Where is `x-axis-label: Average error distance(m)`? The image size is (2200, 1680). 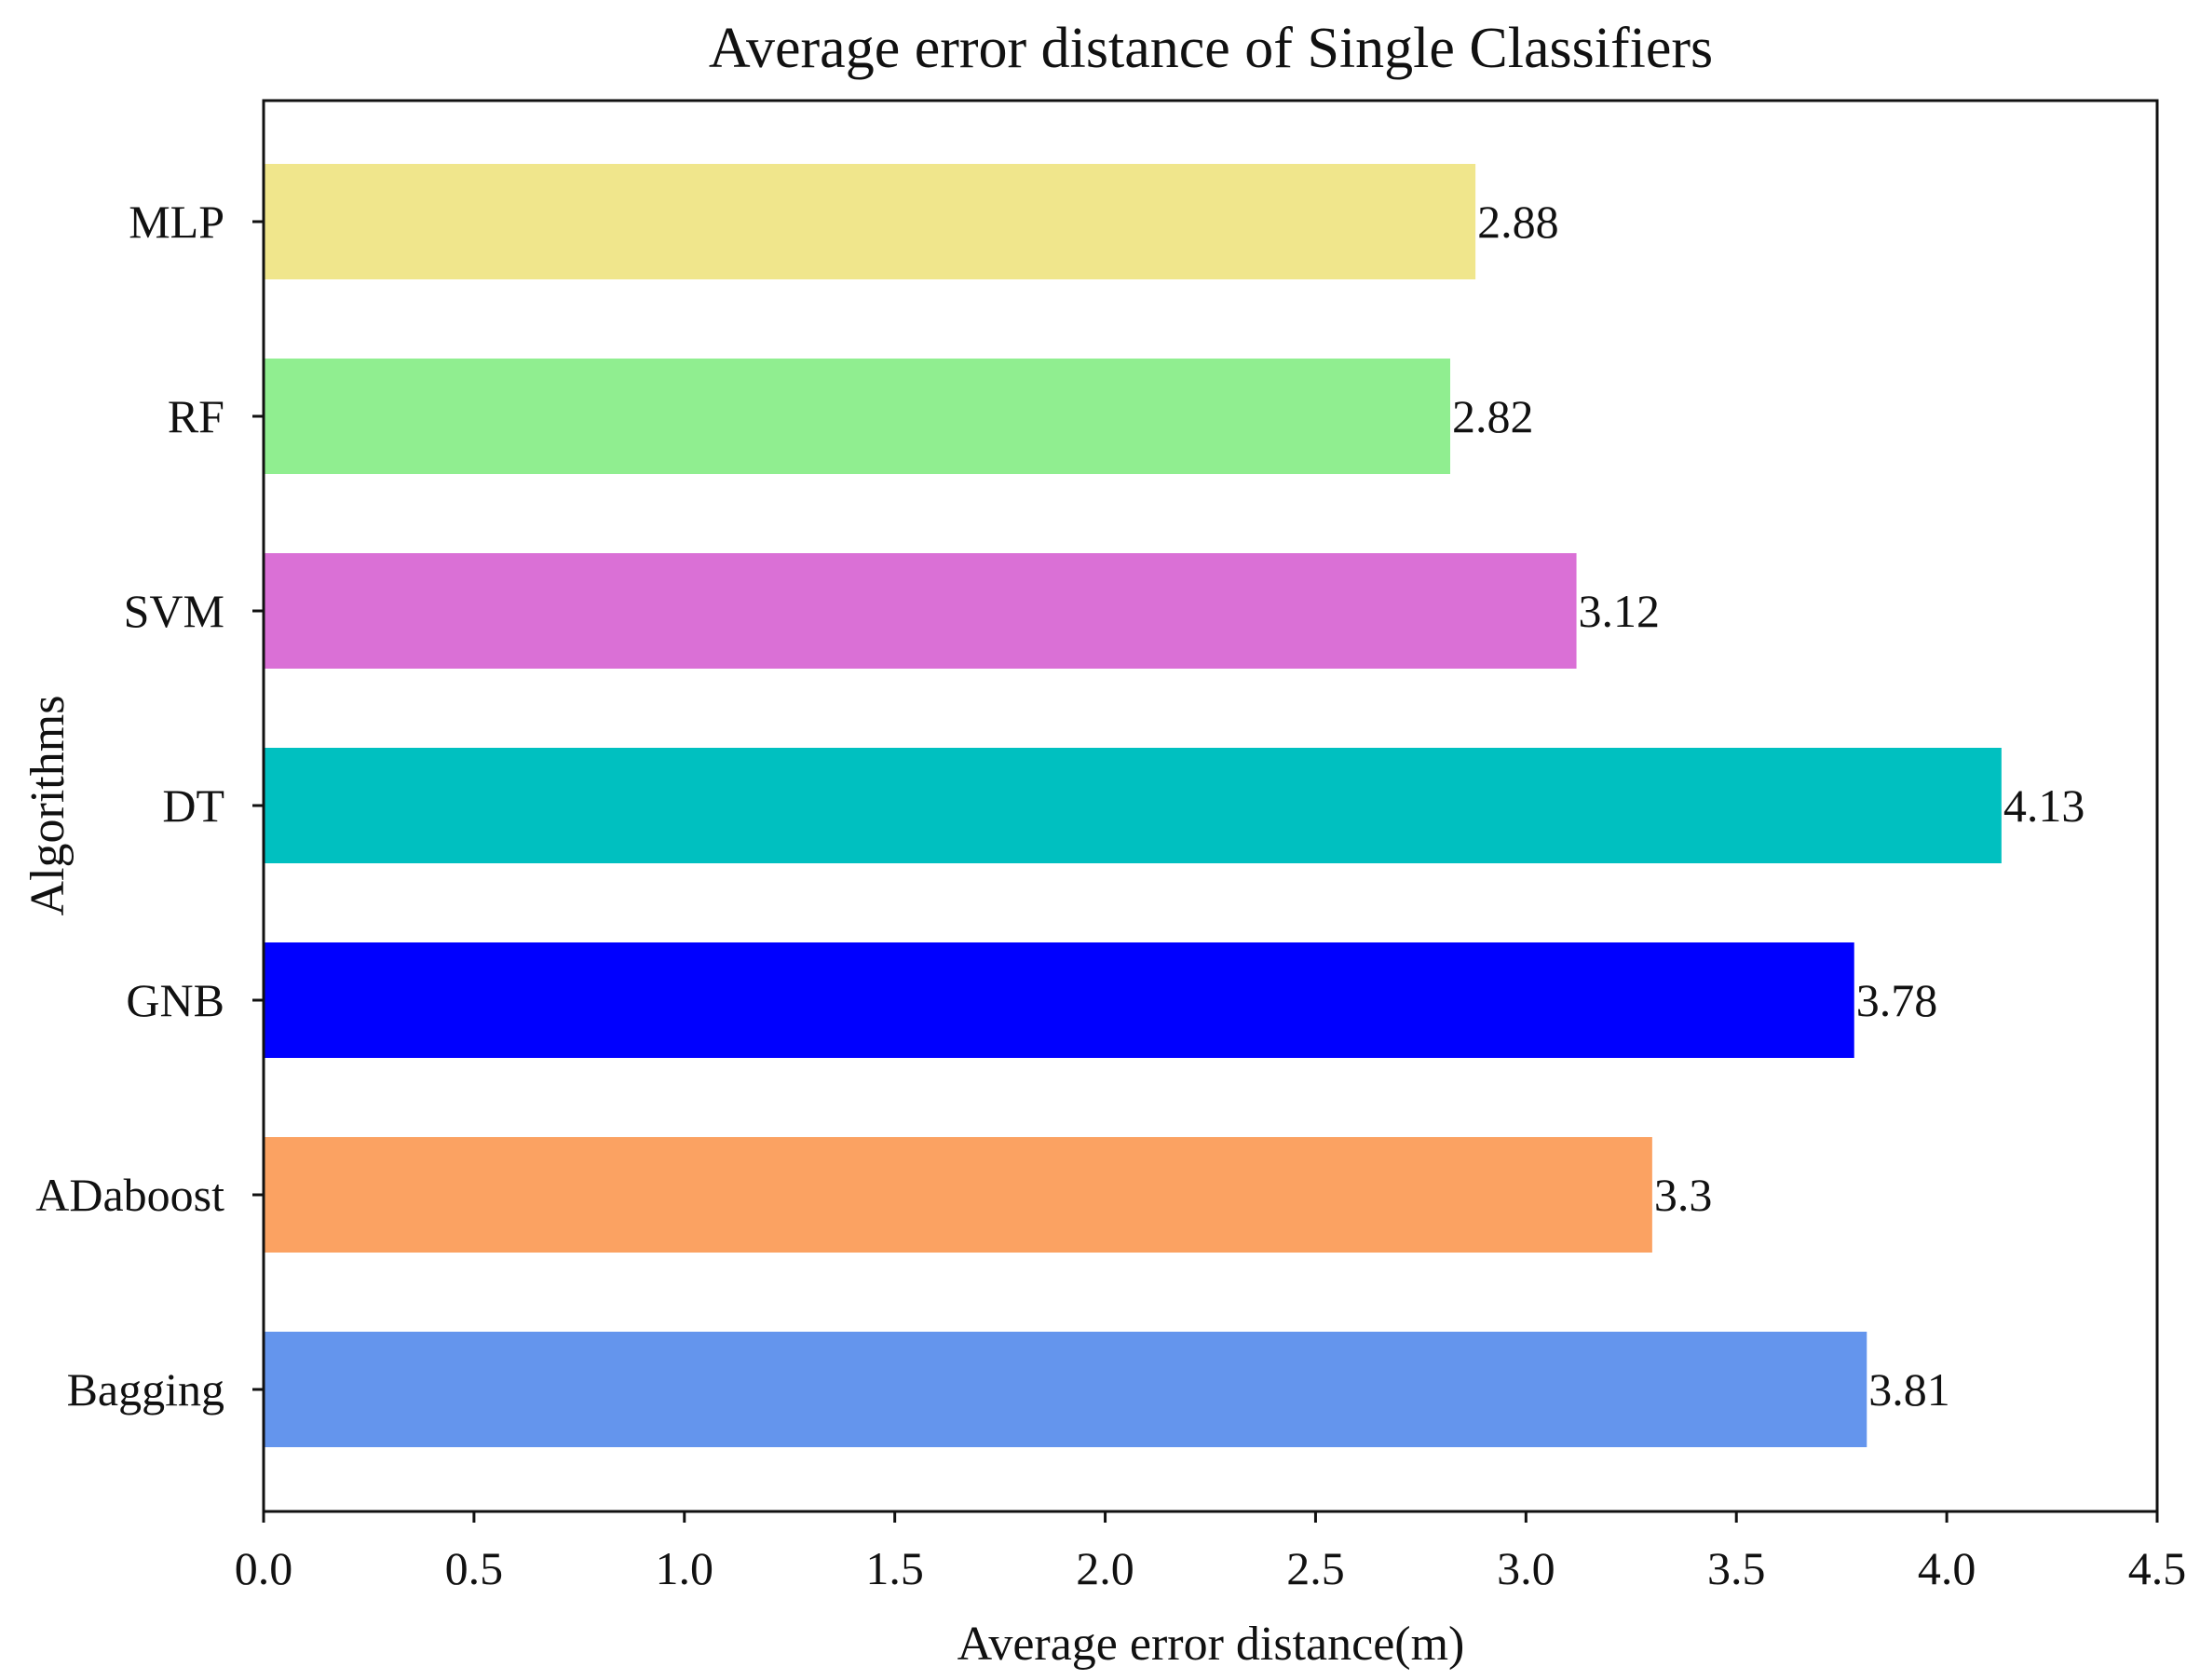 x-axis-label: Average error distance(m) is located at coordinates (1211, 1644).